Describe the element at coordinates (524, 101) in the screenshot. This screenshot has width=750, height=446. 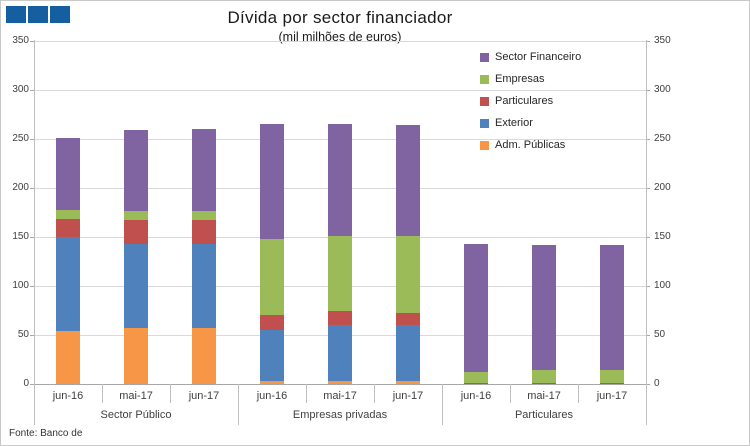
I see `legend-label: Particulares` at that location.